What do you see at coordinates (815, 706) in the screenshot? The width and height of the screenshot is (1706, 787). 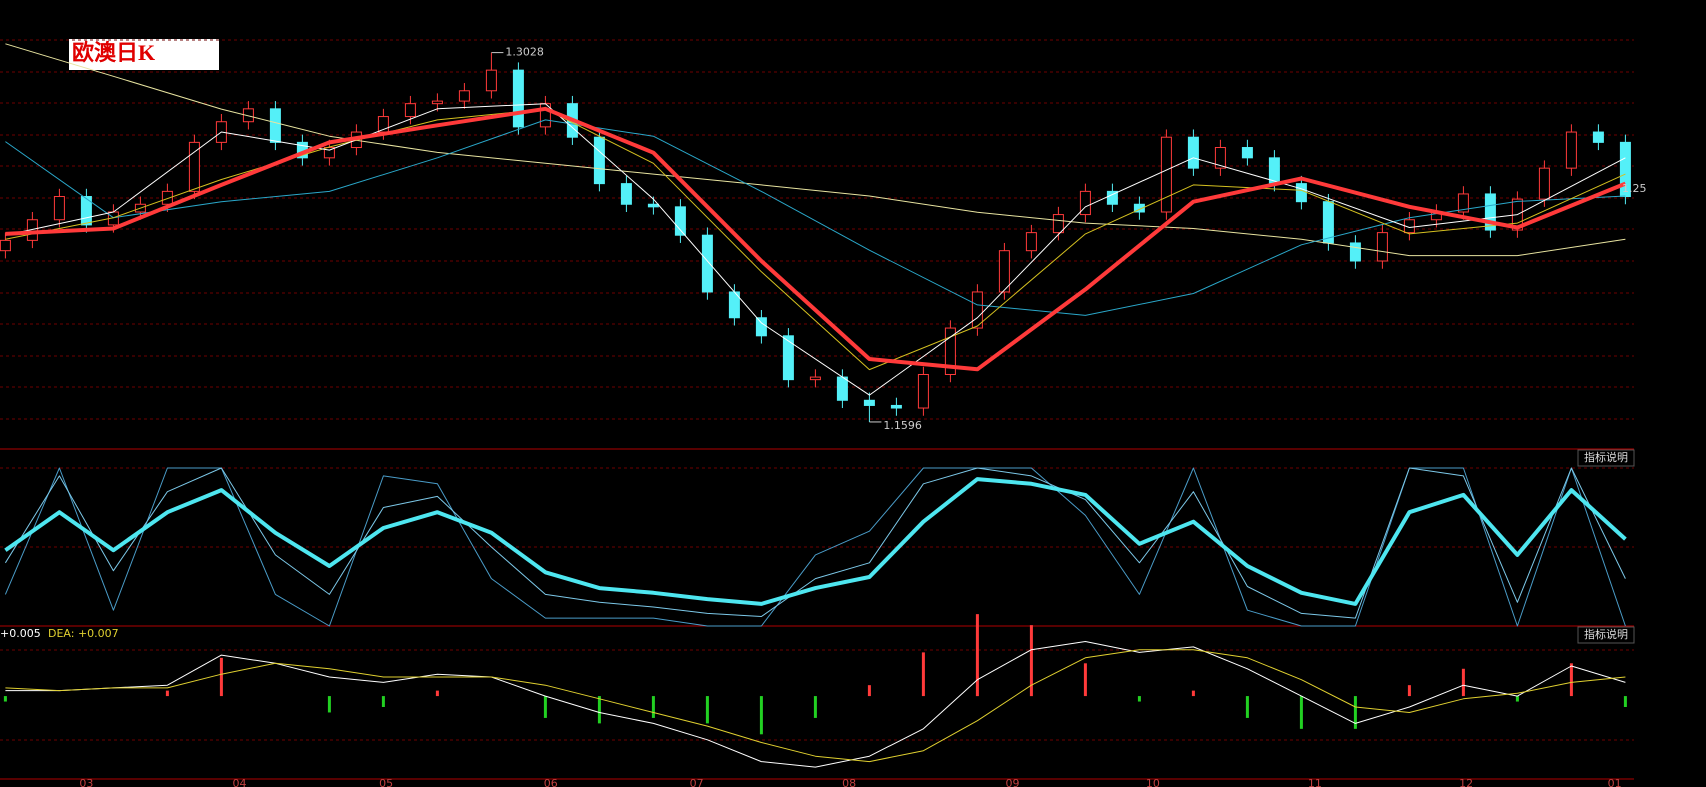 I see `indicator-line` at bounding box center [815, 706].